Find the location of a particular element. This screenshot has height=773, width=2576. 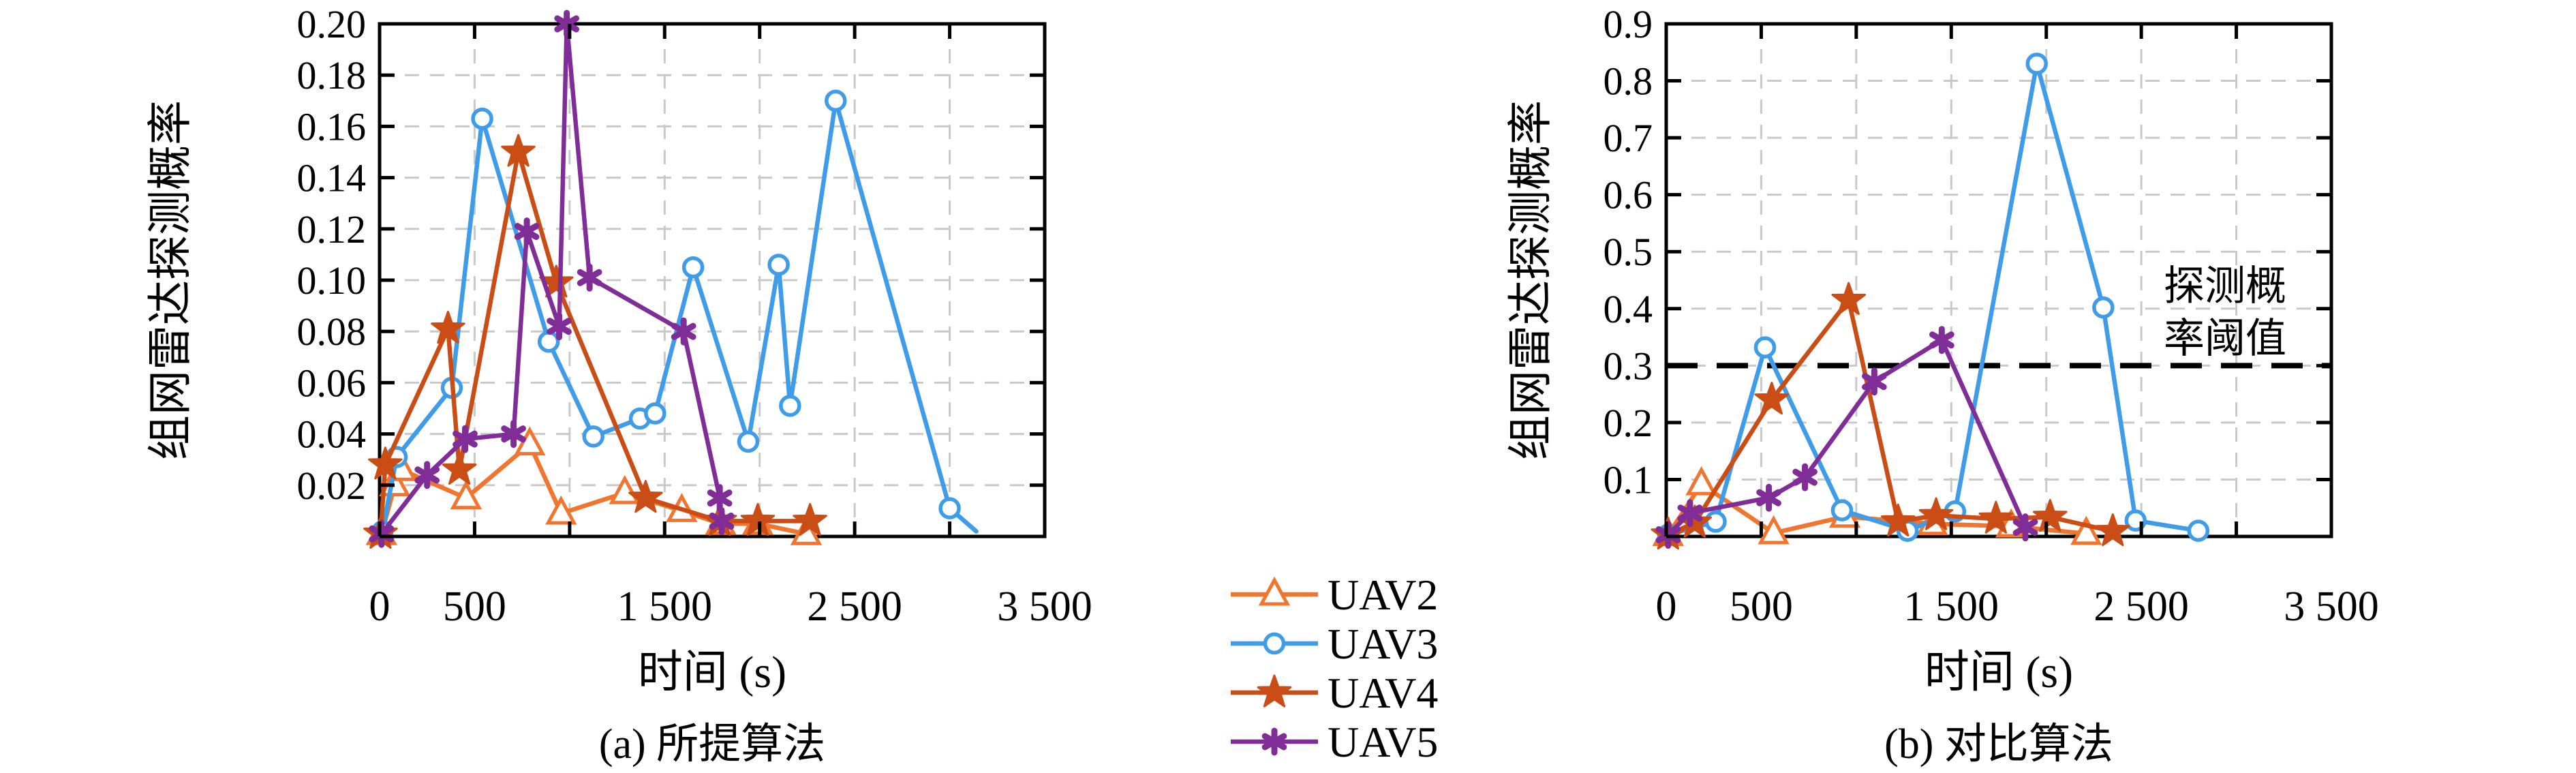

y-tick-label: 0.18 is located at coordinates (332, 75).